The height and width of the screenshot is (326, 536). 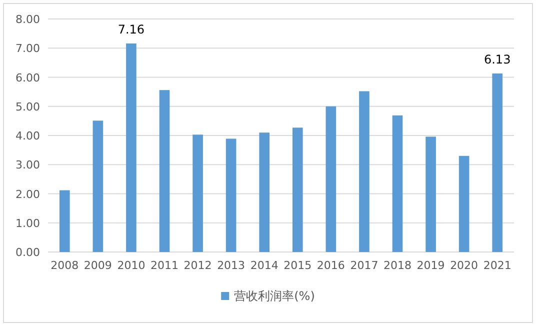 I want to click on x-tick-label: 2016, so click(x=330, y=265).